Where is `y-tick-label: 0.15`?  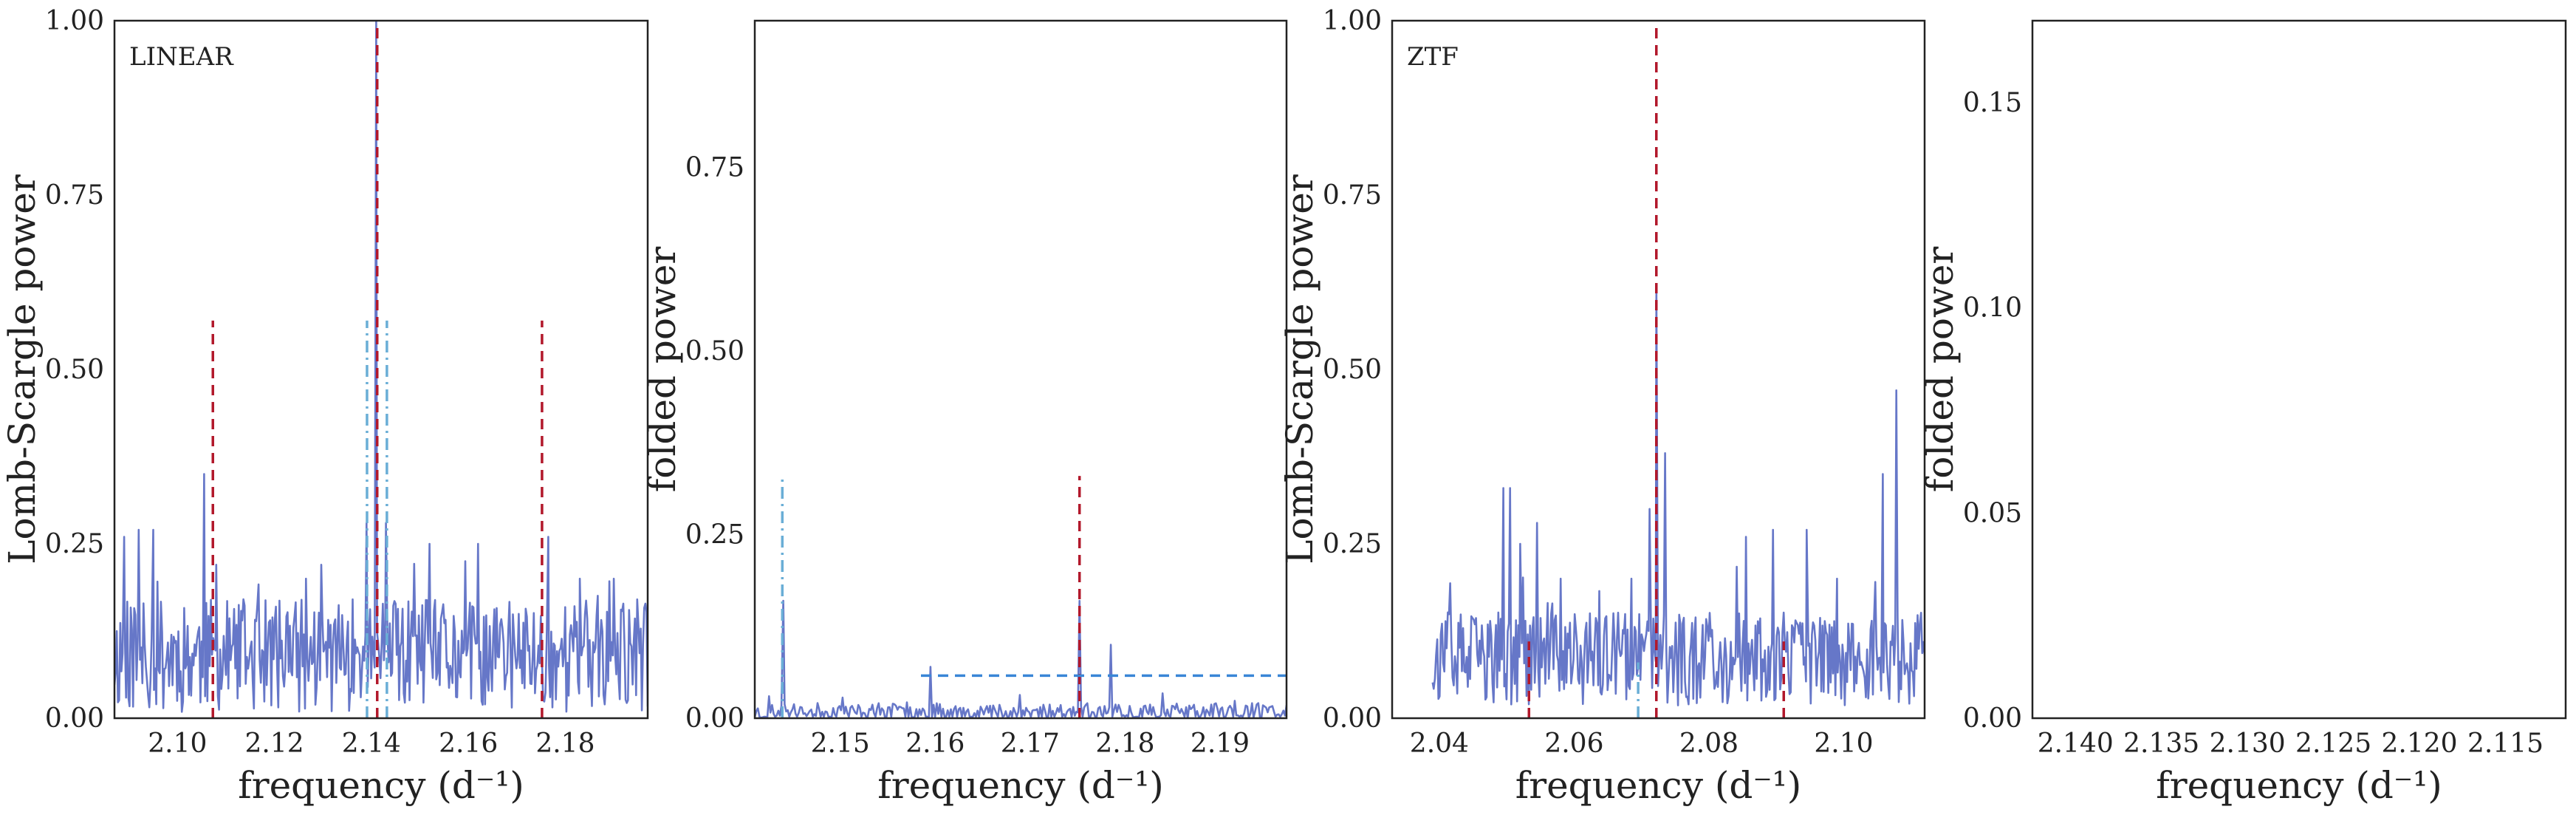
y-tick-label: 0.15 is located at coordinates (1992, 103).